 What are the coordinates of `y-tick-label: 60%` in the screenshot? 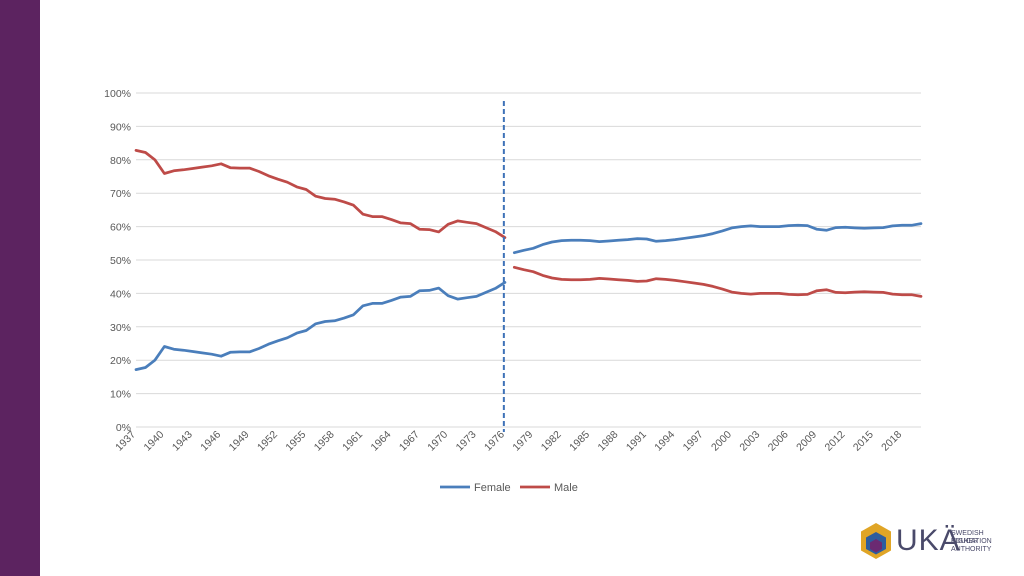 It's located at (120, 228).